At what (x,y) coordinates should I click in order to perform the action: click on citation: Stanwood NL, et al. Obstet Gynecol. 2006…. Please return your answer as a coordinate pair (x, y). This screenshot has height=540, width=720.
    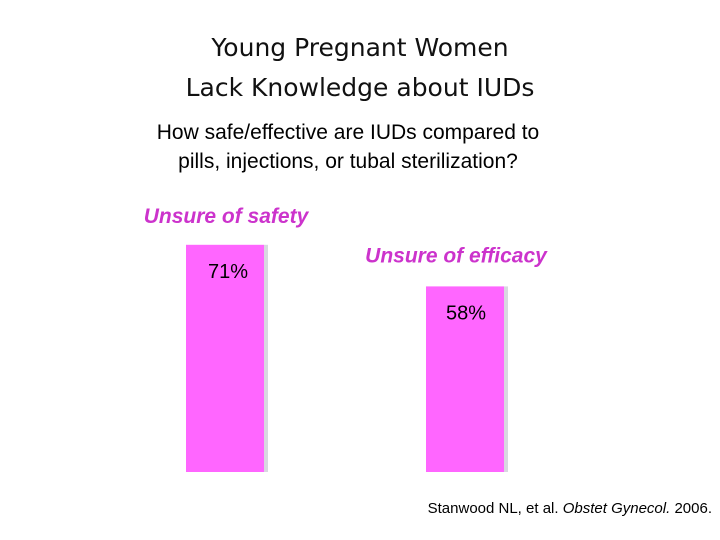
    Looking at the image, I should click on (570, 508).